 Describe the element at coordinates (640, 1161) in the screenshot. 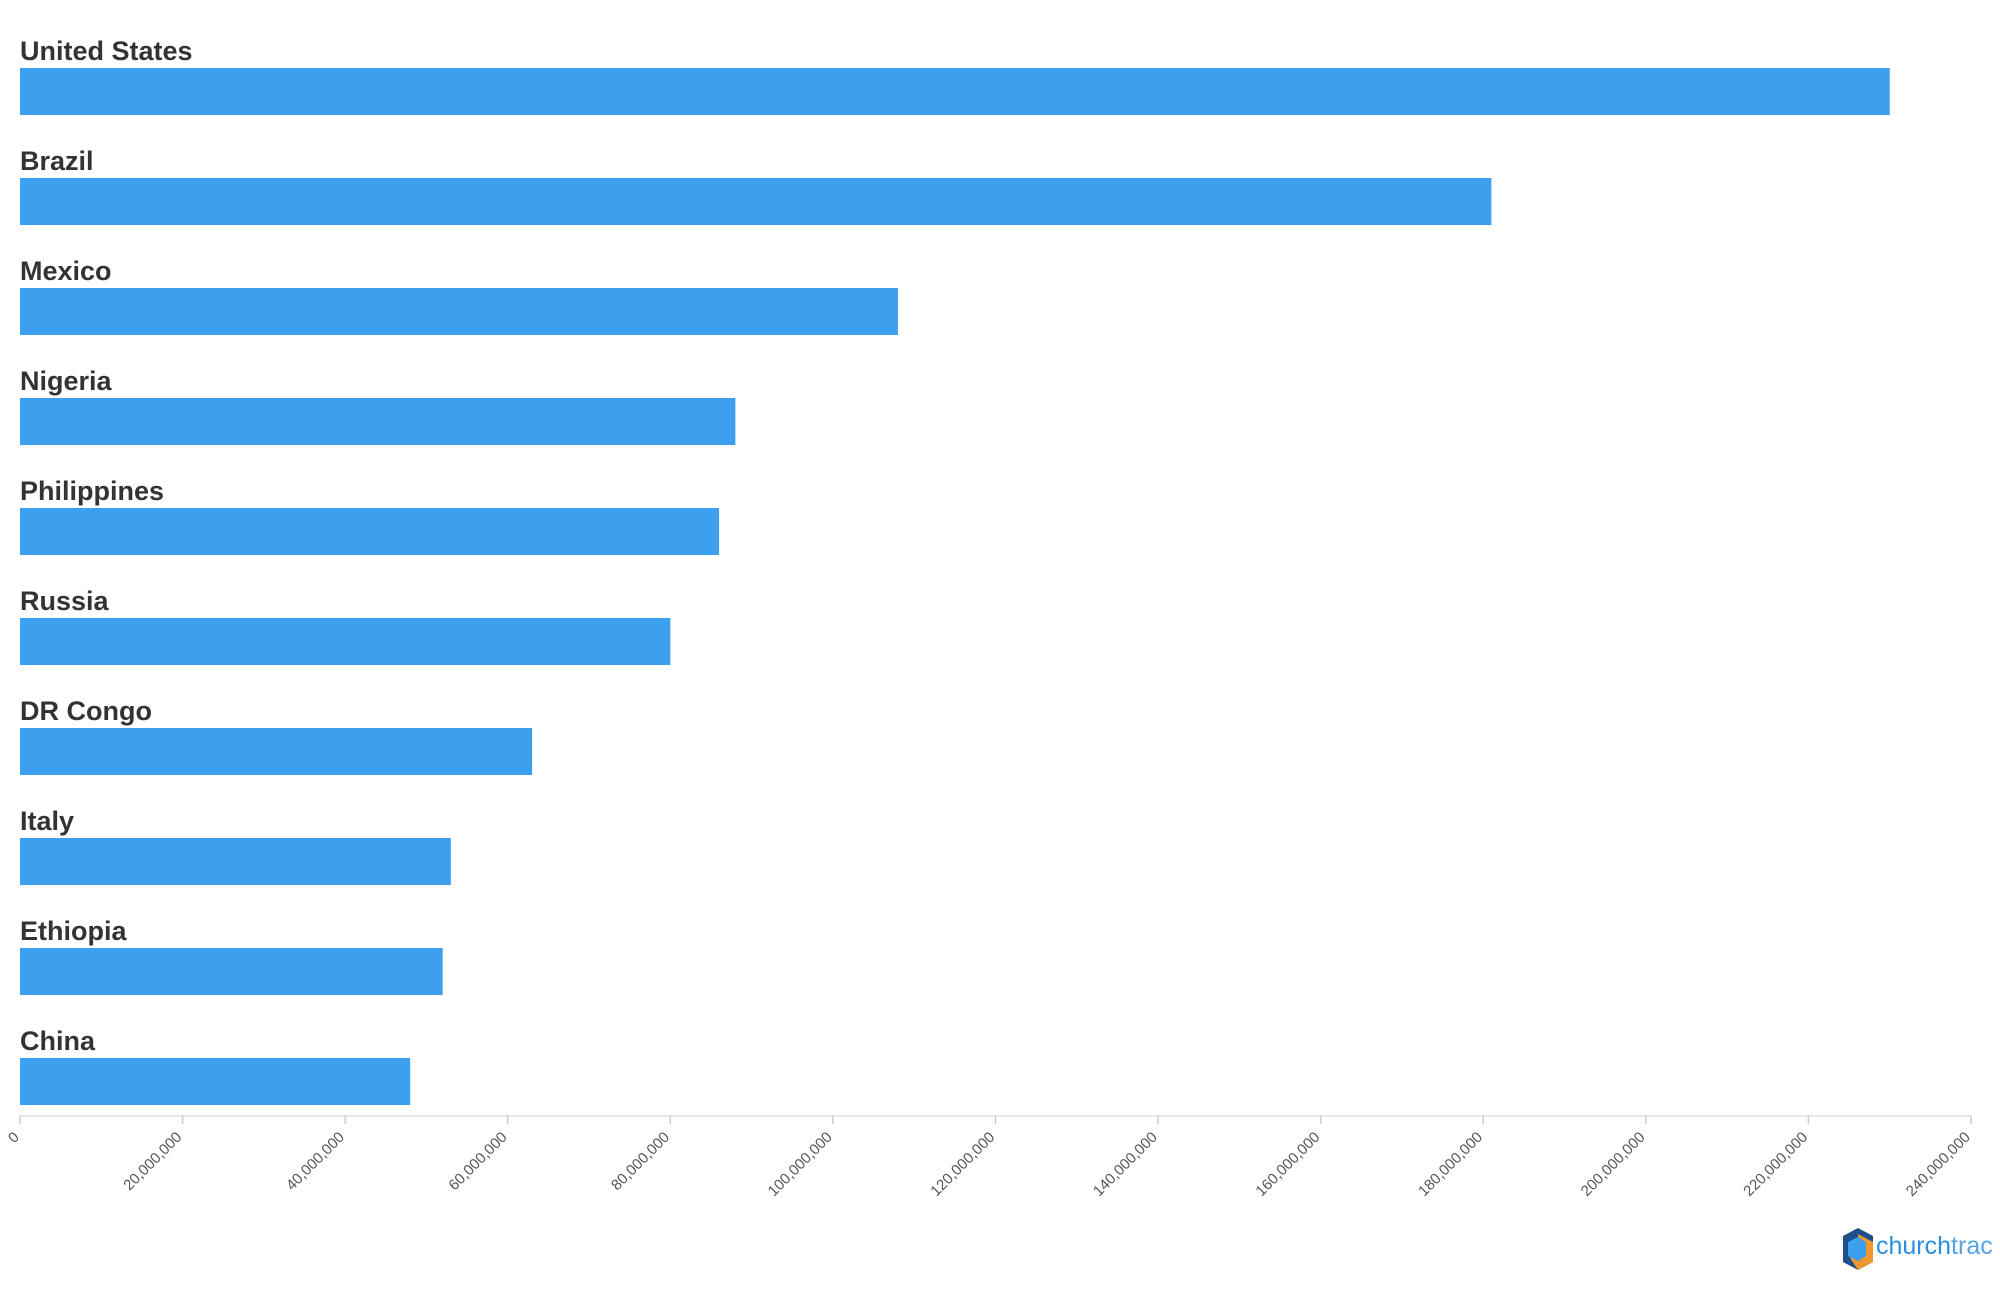

I see `x-tick-label: 80,000,000` at that location.